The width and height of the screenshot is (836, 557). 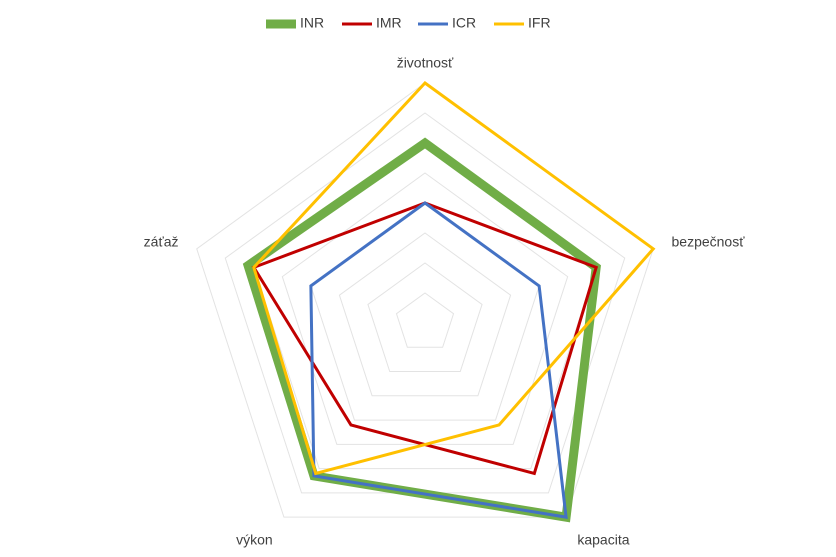 What do you see at coordinates (161, 242) in the screenshot?
I see `axis-label: záťaž` at bounding box center [161, 242].